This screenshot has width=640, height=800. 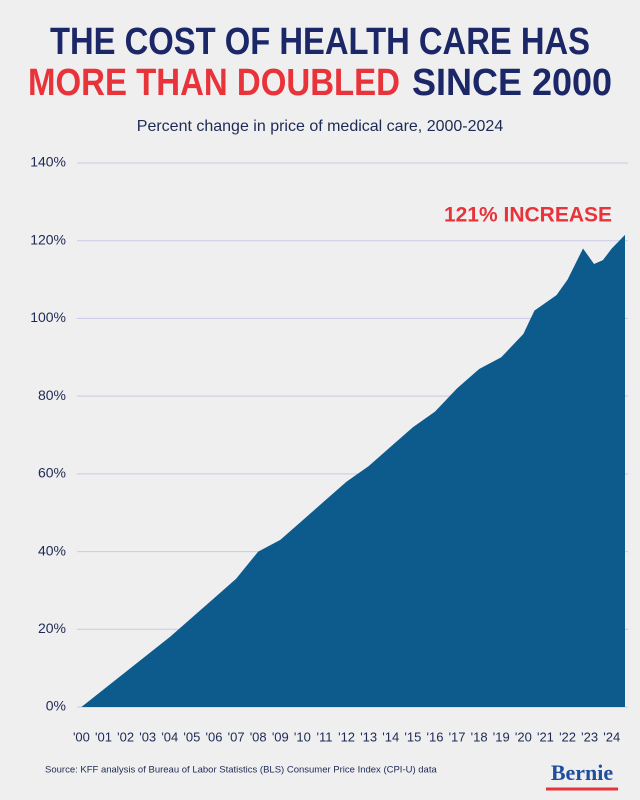 What do you see at coordinates (280, 736) in the screenshot?
I see `x-tick-label: '09` at bounding box center [280, 736].